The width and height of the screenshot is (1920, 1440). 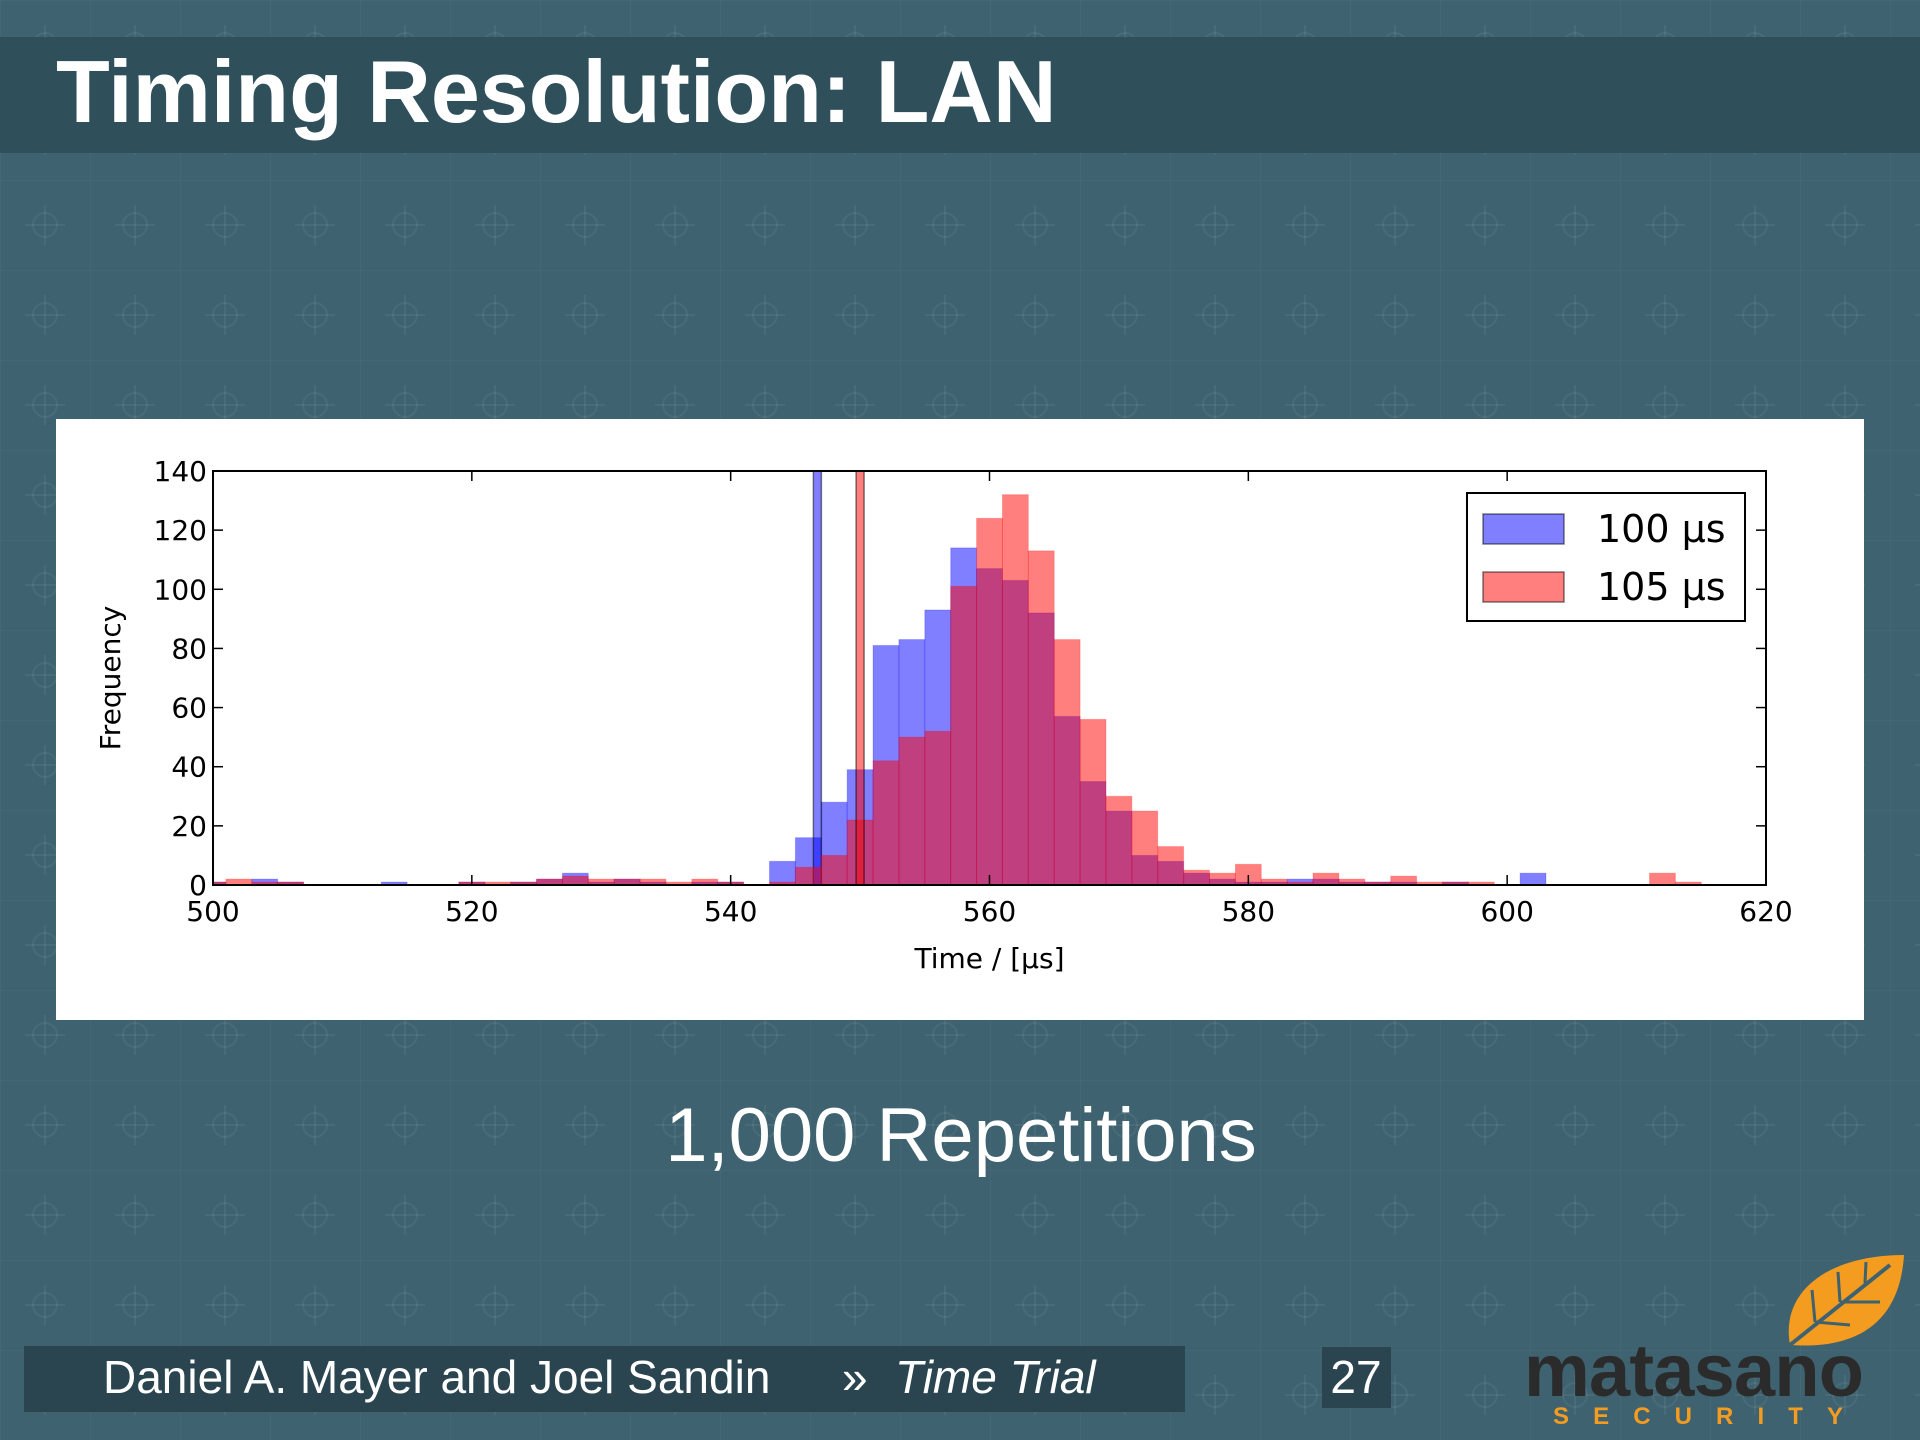 I want to click on page-number: 27, so click(x=1355, y=1377).